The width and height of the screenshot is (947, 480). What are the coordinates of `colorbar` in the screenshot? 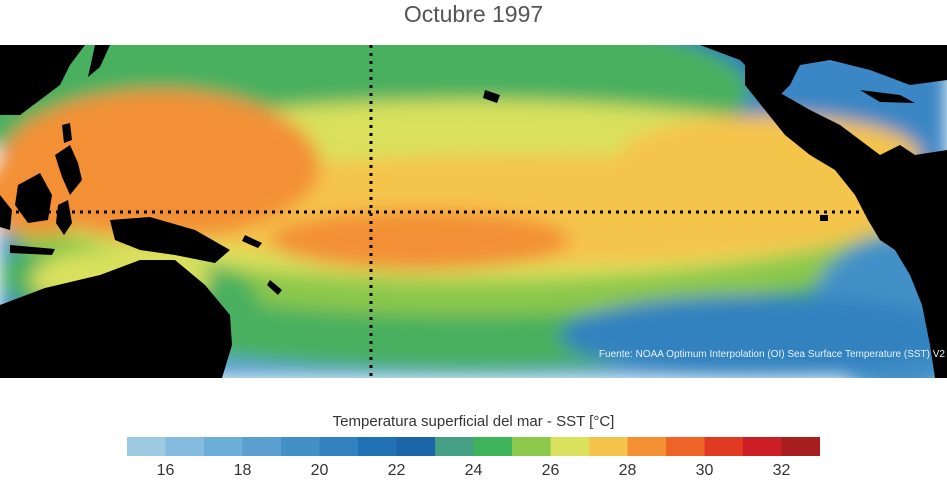 It's located at (473, 446).